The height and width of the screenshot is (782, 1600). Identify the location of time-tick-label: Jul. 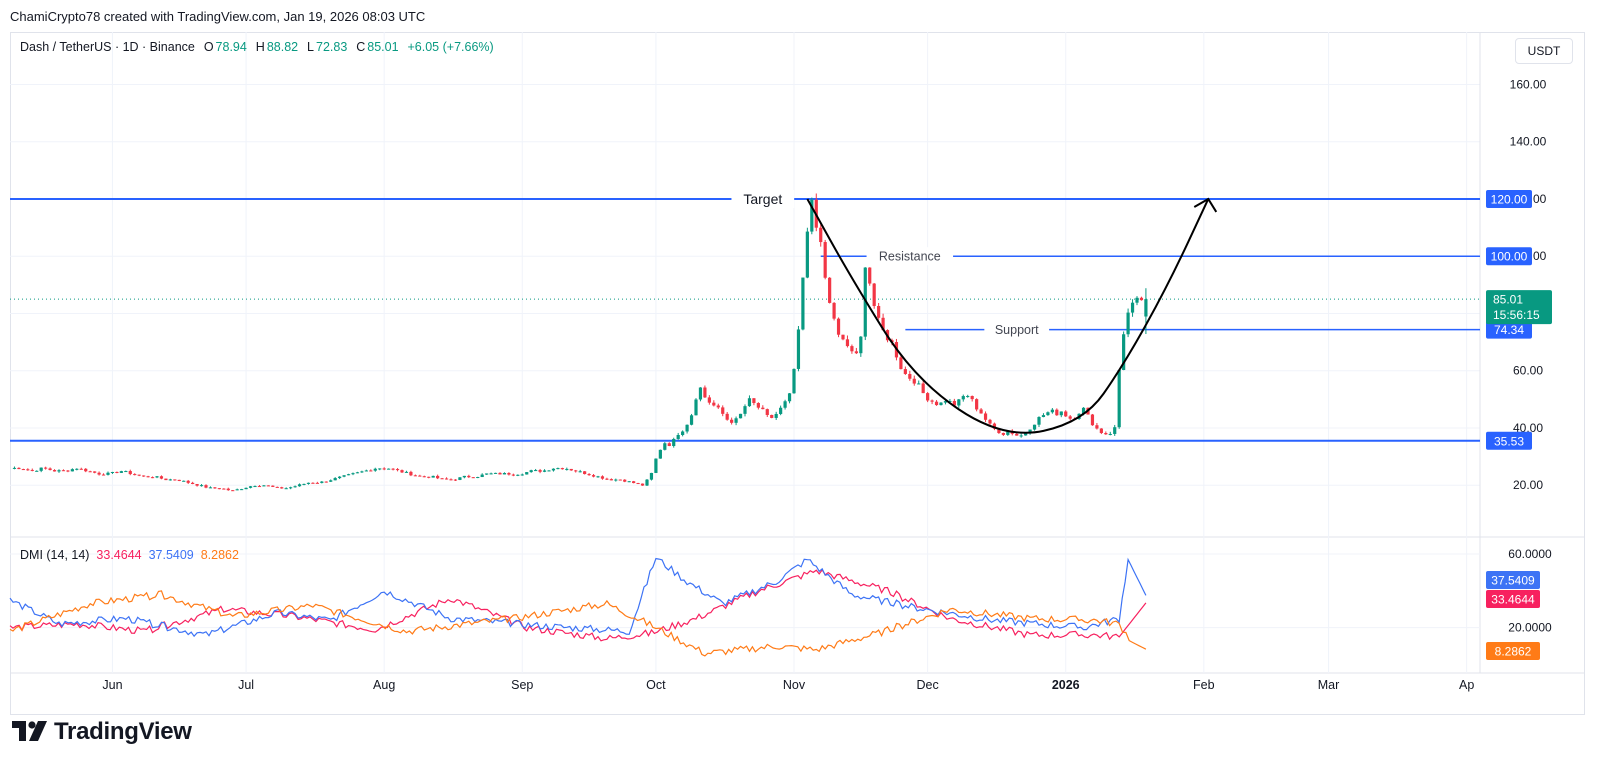
(246, 685).